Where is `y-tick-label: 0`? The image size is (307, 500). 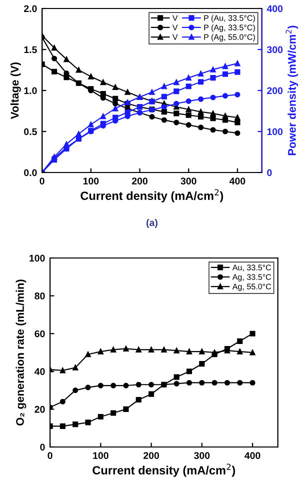 y-tick-label: 0 is located at coordinates (42, 447).